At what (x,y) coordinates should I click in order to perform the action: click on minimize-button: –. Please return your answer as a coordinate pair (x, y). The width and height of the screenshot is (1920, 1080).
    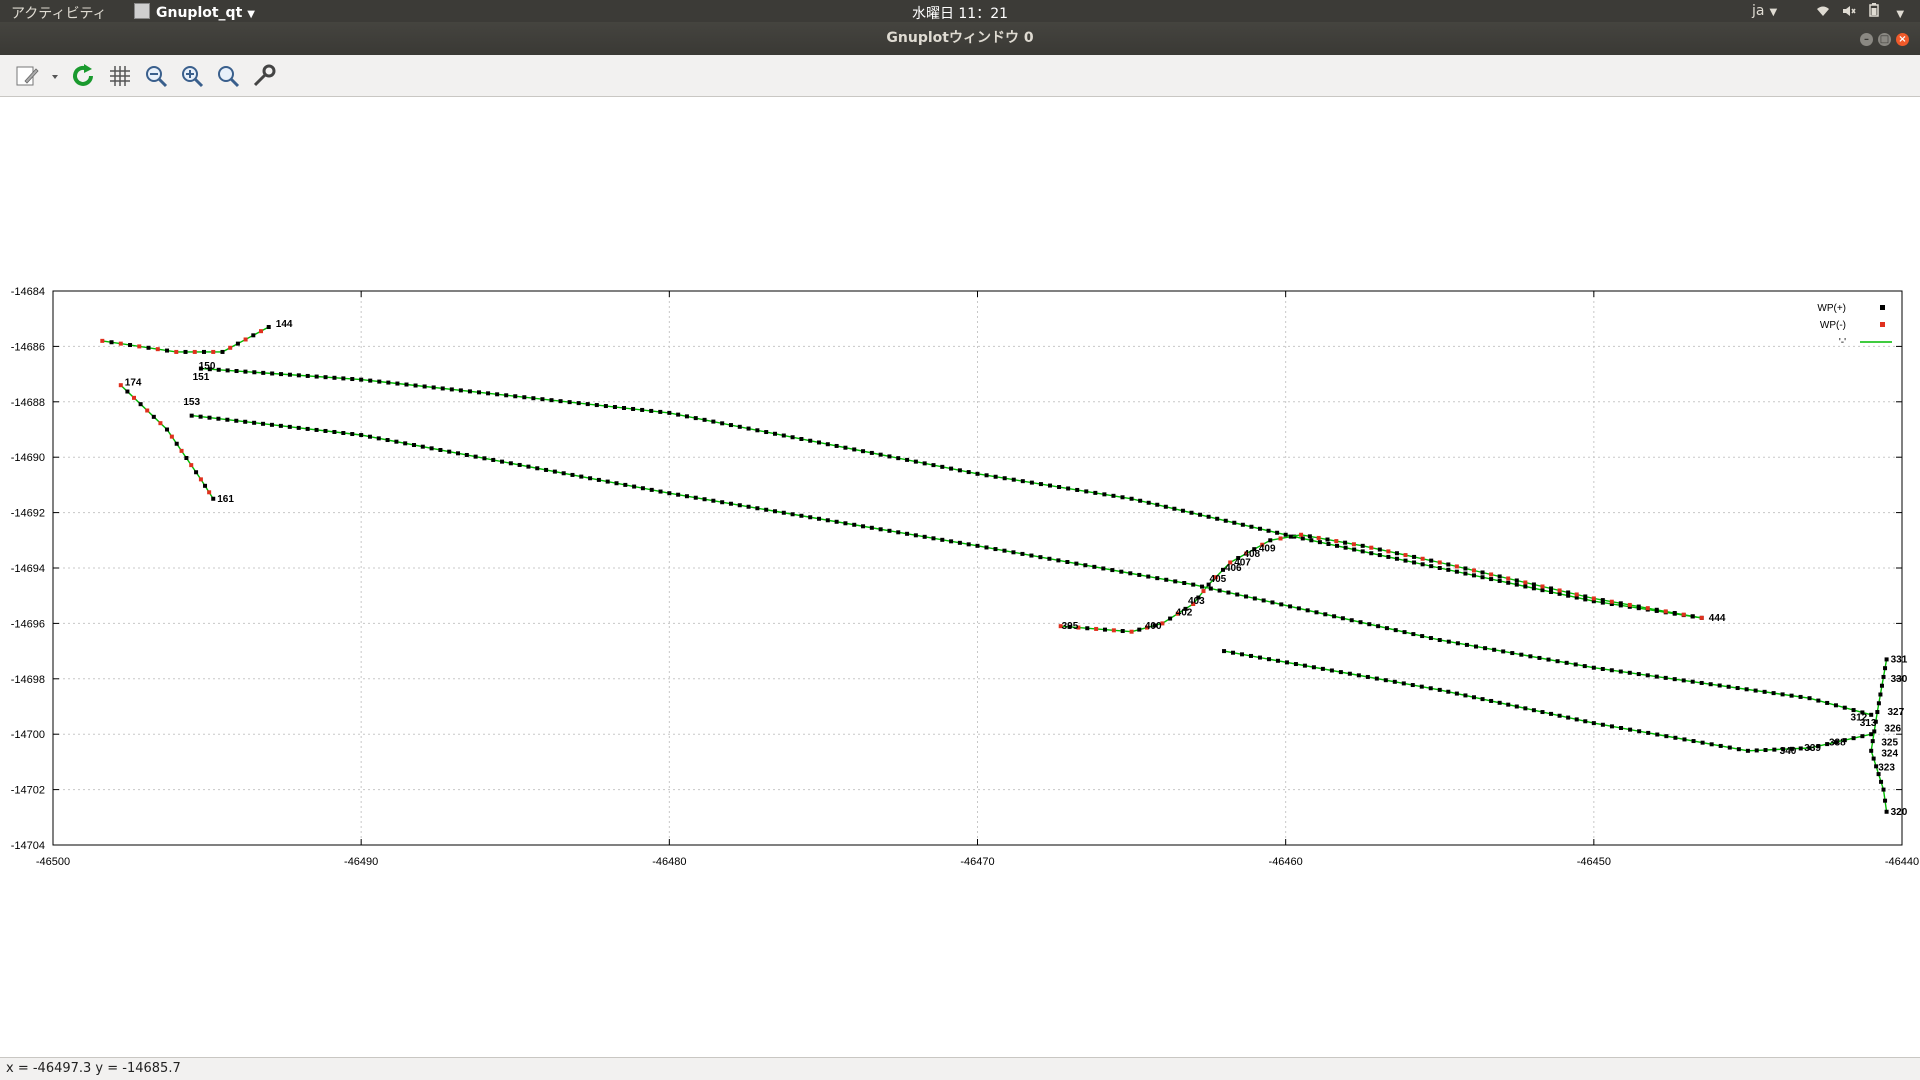
    Looking at the image, I should click on (1866, 39).